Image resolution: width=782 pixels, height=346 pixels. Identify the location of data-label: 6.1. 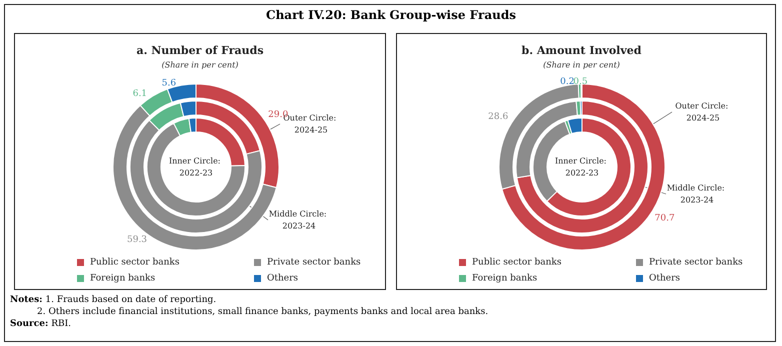
(140, 94).